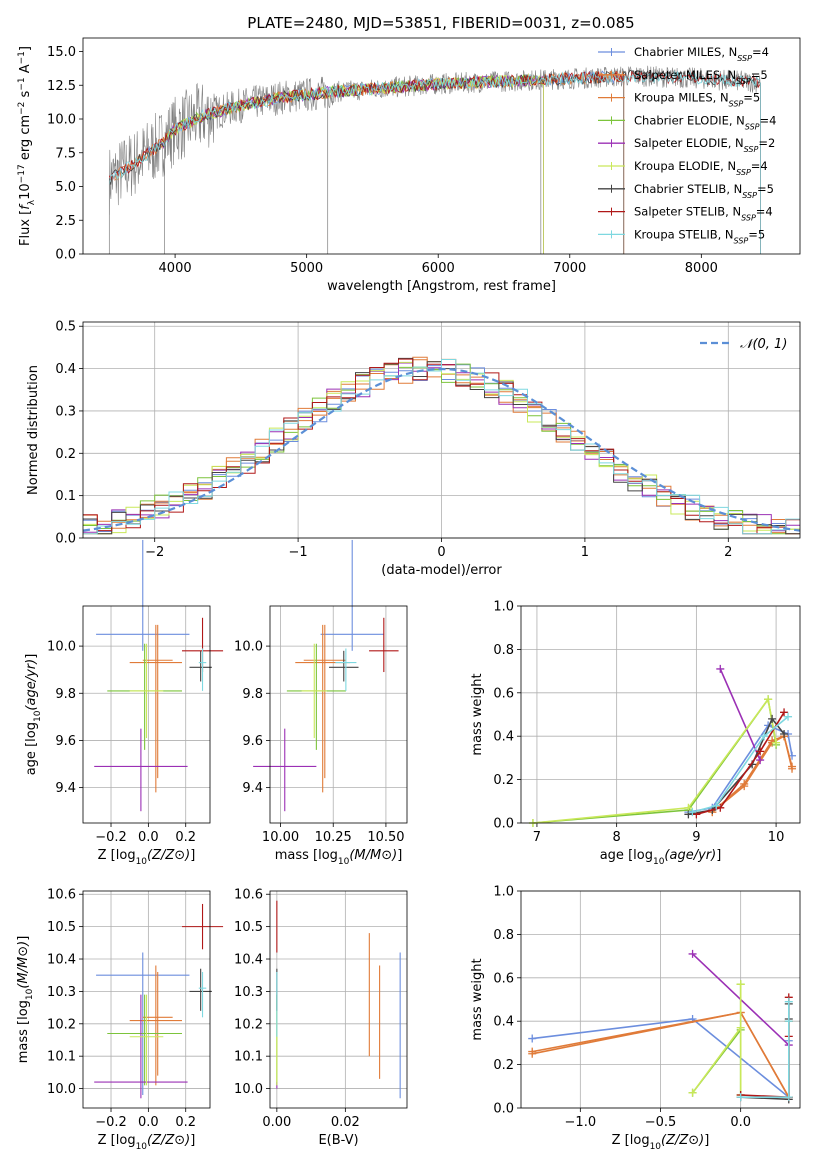  Describe the element at coordinates (175, 268) in the screenshot. I see `x-tick-label: 4000` at that location.